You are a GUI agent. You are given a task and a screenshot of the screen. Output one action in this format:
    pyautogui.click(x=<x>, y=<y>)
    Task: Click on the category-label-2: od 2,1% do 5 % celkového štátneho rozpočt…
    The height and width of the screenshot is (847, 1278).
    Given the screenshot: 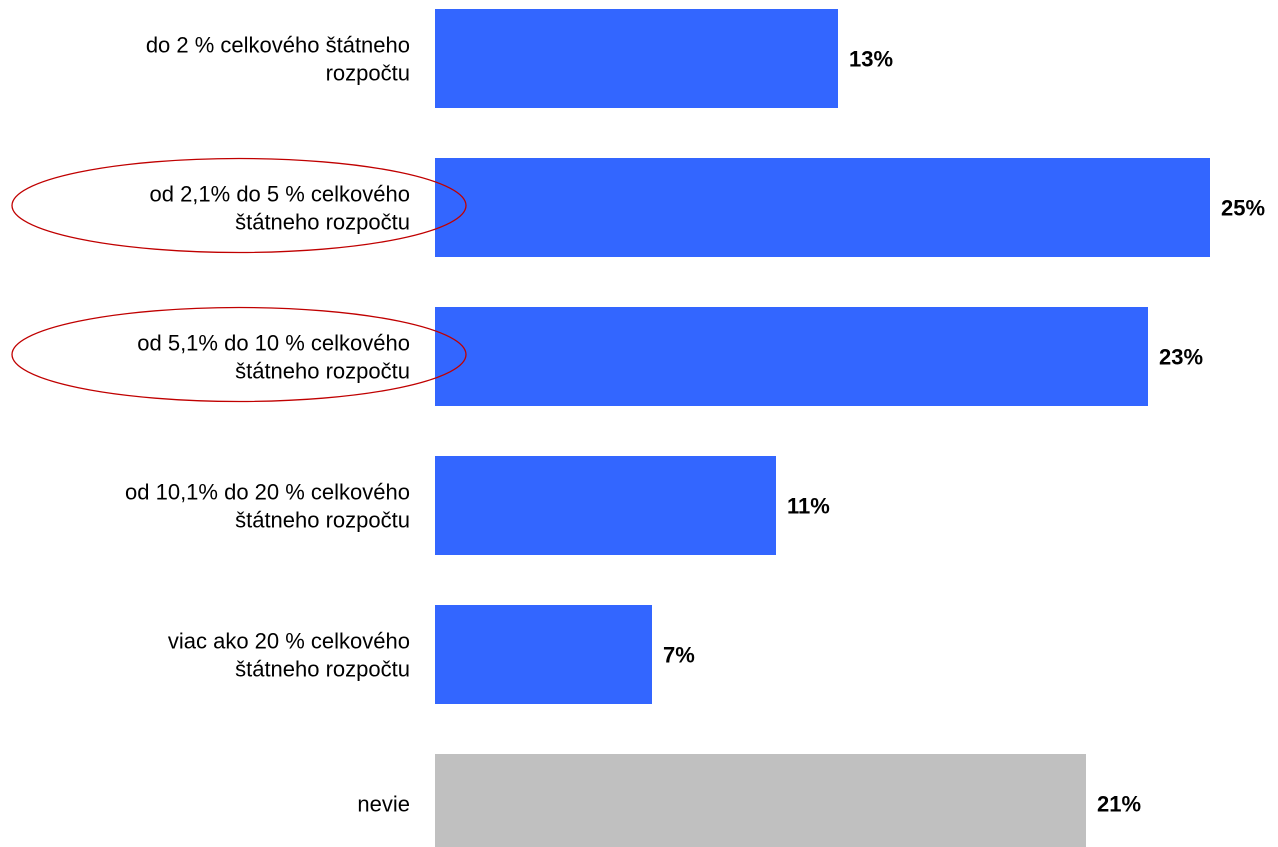 What is the action you would take?
    pyautogui.click(x=279, y=208)
    